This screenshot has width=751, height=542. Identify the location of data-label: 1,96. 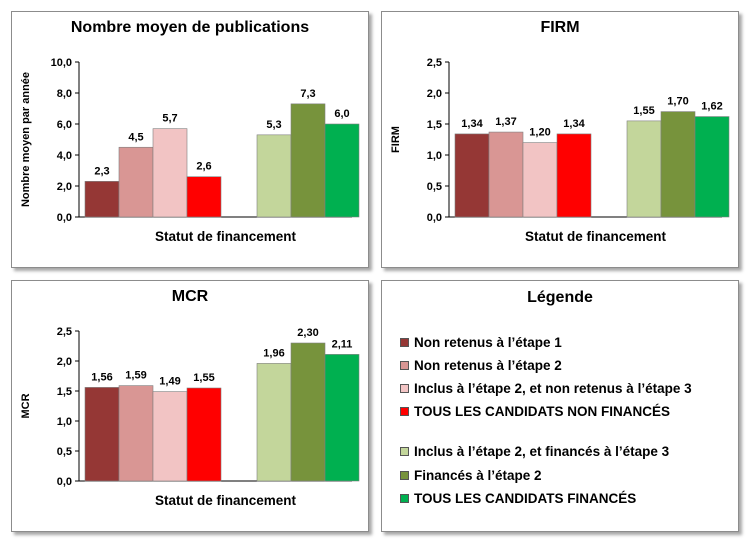
(273, 353).